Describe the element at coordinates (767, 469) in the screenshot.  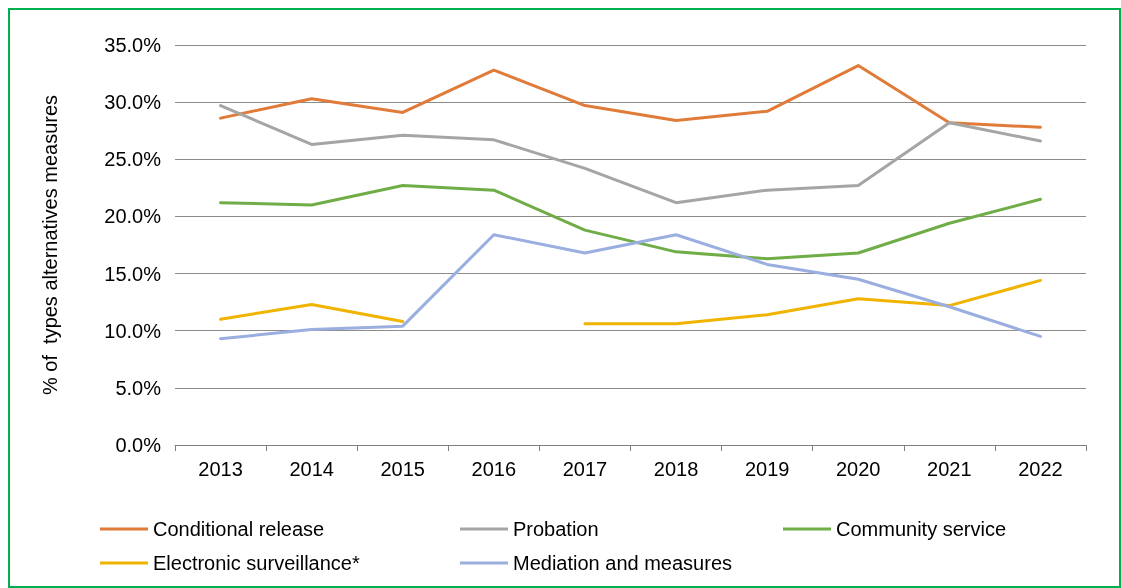
I see `x-tick-label: 2019` at that location.